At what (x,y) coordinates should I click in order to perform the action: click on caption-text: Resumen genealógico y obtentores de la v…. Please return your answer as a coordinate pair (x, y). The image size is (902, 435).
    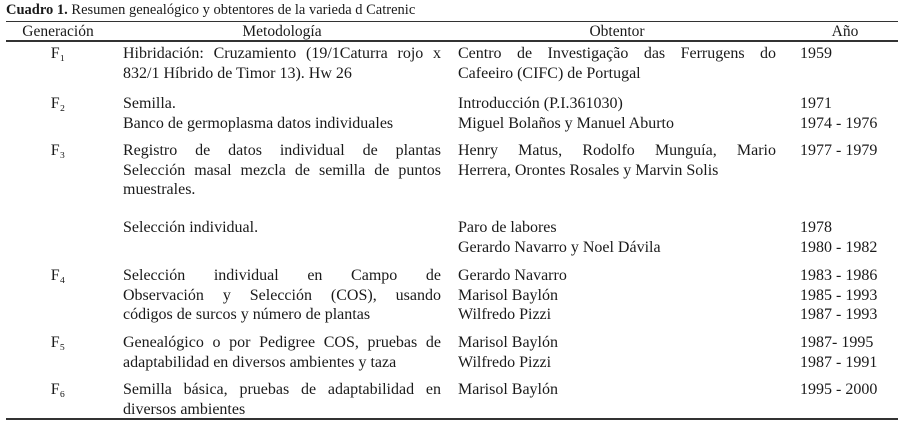
    Looking at the image, I should click on (241, 10).